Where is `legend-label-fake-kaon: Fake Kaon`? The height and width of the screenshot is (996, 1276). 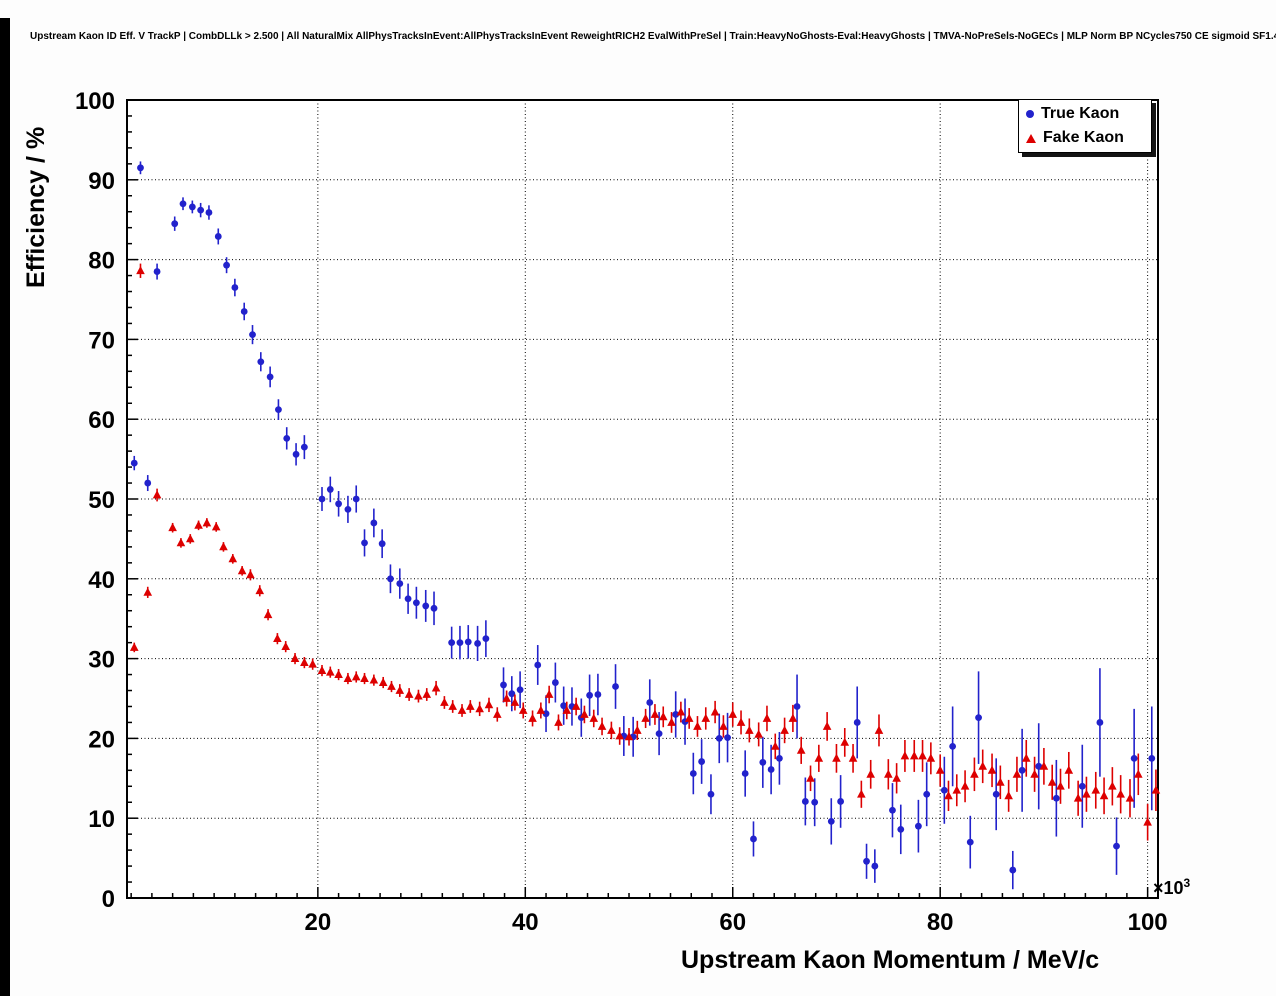
legend-label-fake-kaon: Fake Kaon is located at coordinates (1083, 137).